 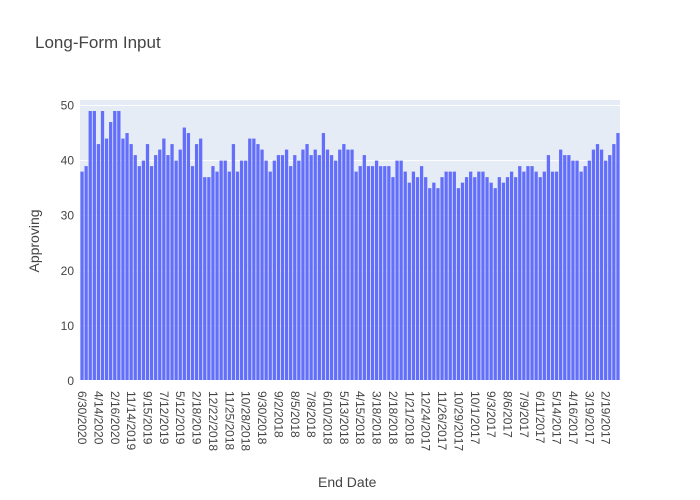 I want to click on x-tick-label: 10/28/2018, so click(x=246, y=421).